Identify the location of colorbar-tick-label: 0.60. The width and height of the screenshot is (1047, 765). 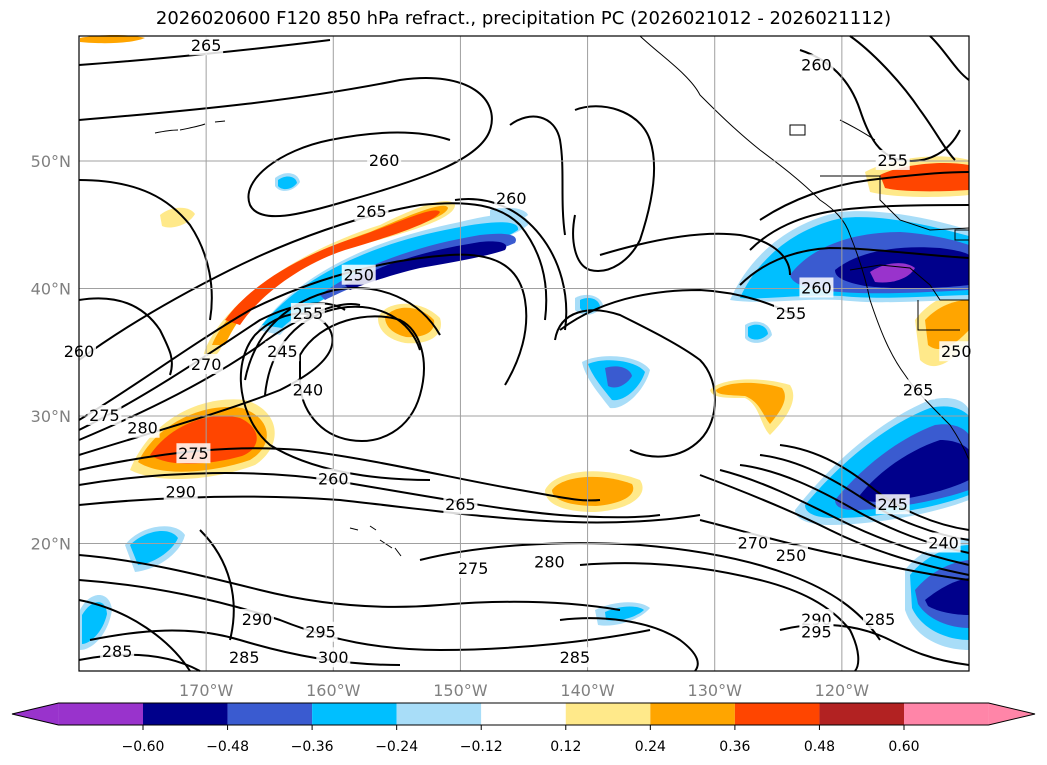
(903, 747).